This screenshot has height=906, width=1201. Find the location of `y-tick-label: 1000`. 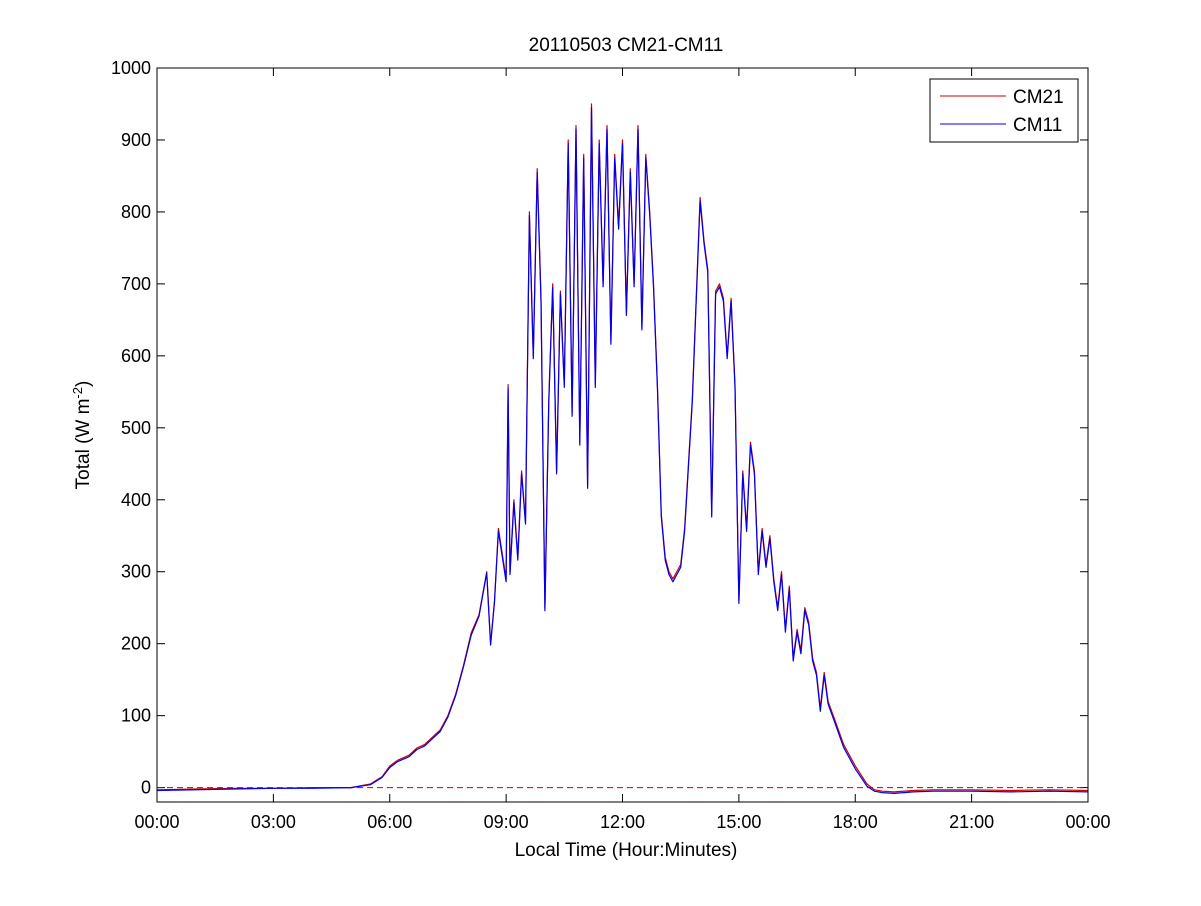

y-tick-label: 1000 is located at coordinates (131, 68).